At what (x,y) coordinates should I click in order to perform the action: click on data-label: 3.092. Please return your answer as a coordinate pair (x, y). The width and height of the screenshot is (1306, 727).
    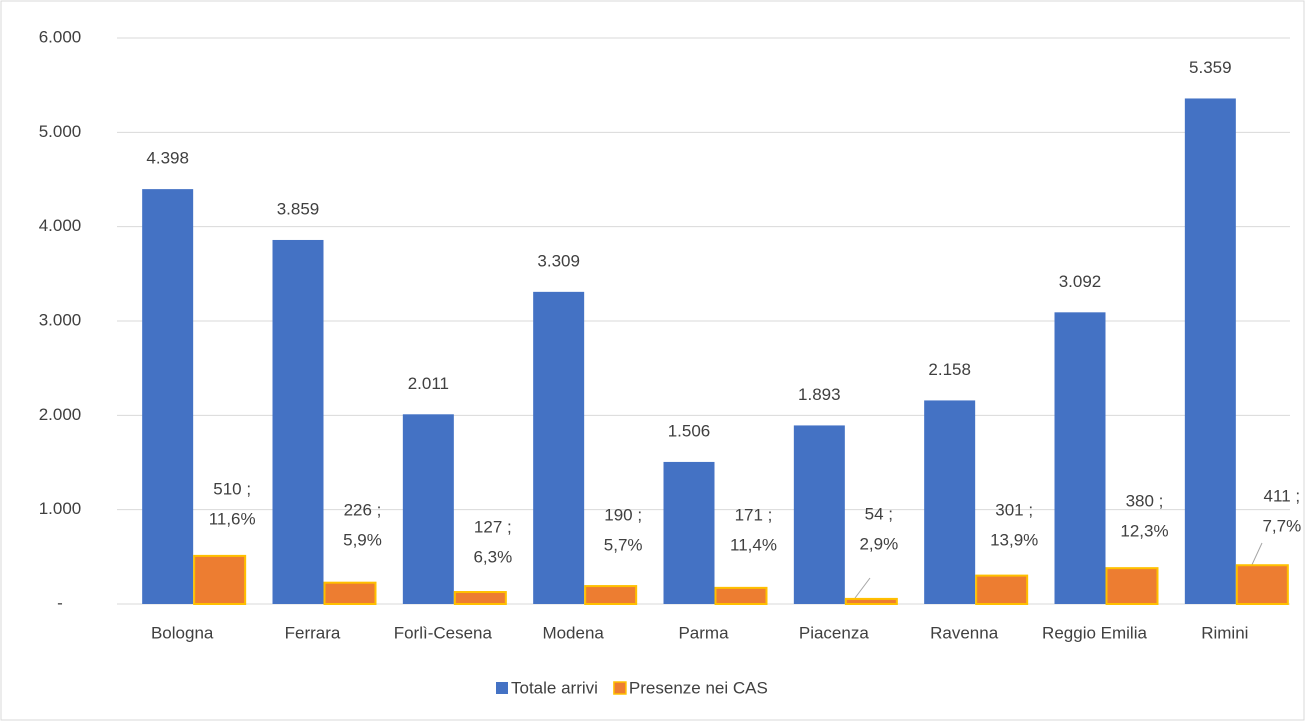
    Looking at the image, I should click on (1080, 281).